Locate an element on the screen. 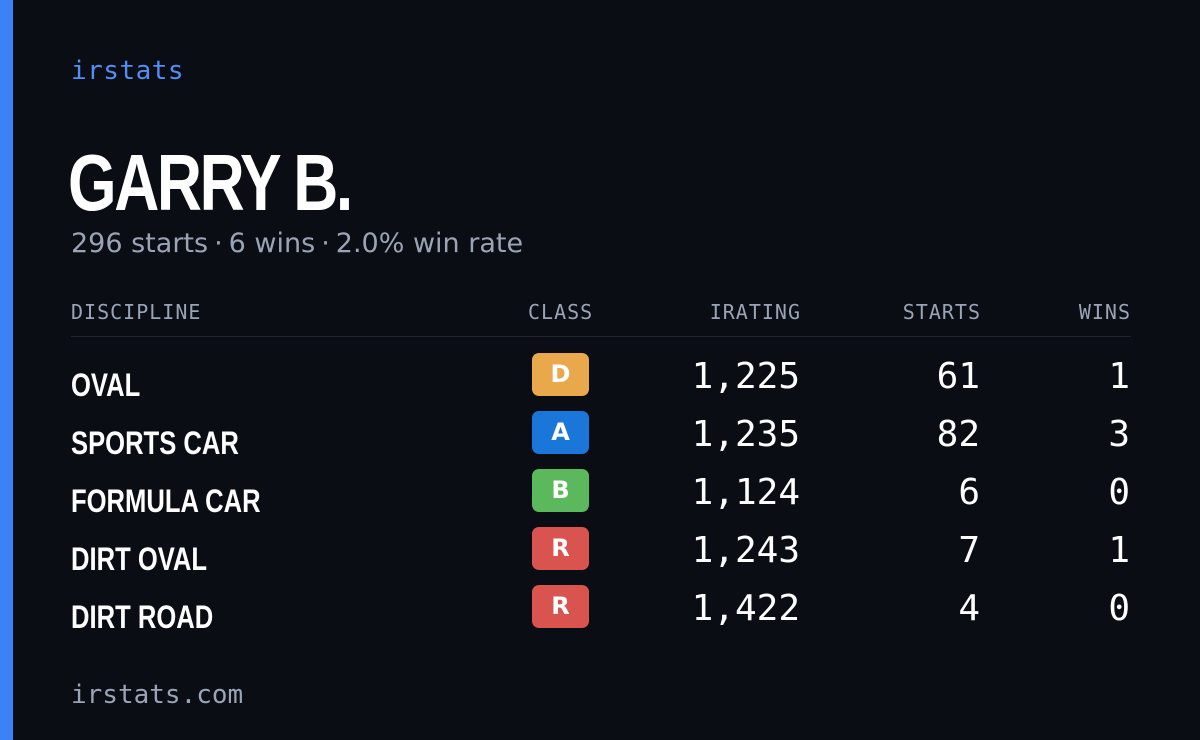 The image size is (1200, 740). license-class-badge: B is located at coordinates (560, 490).